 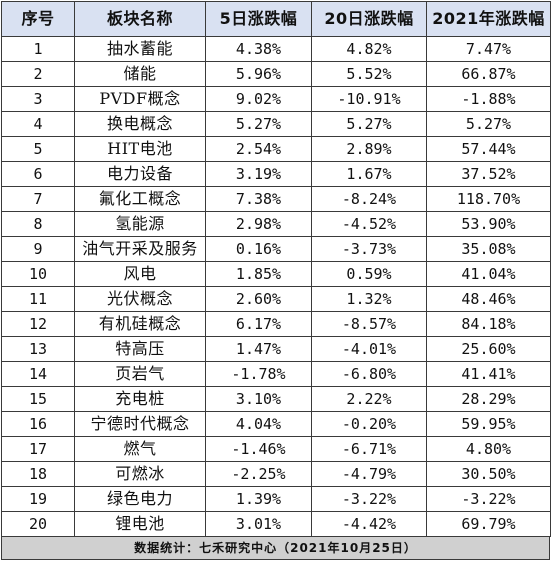 I want to click on cell-5d-change: 4.38%, so click(x=258, y=49).